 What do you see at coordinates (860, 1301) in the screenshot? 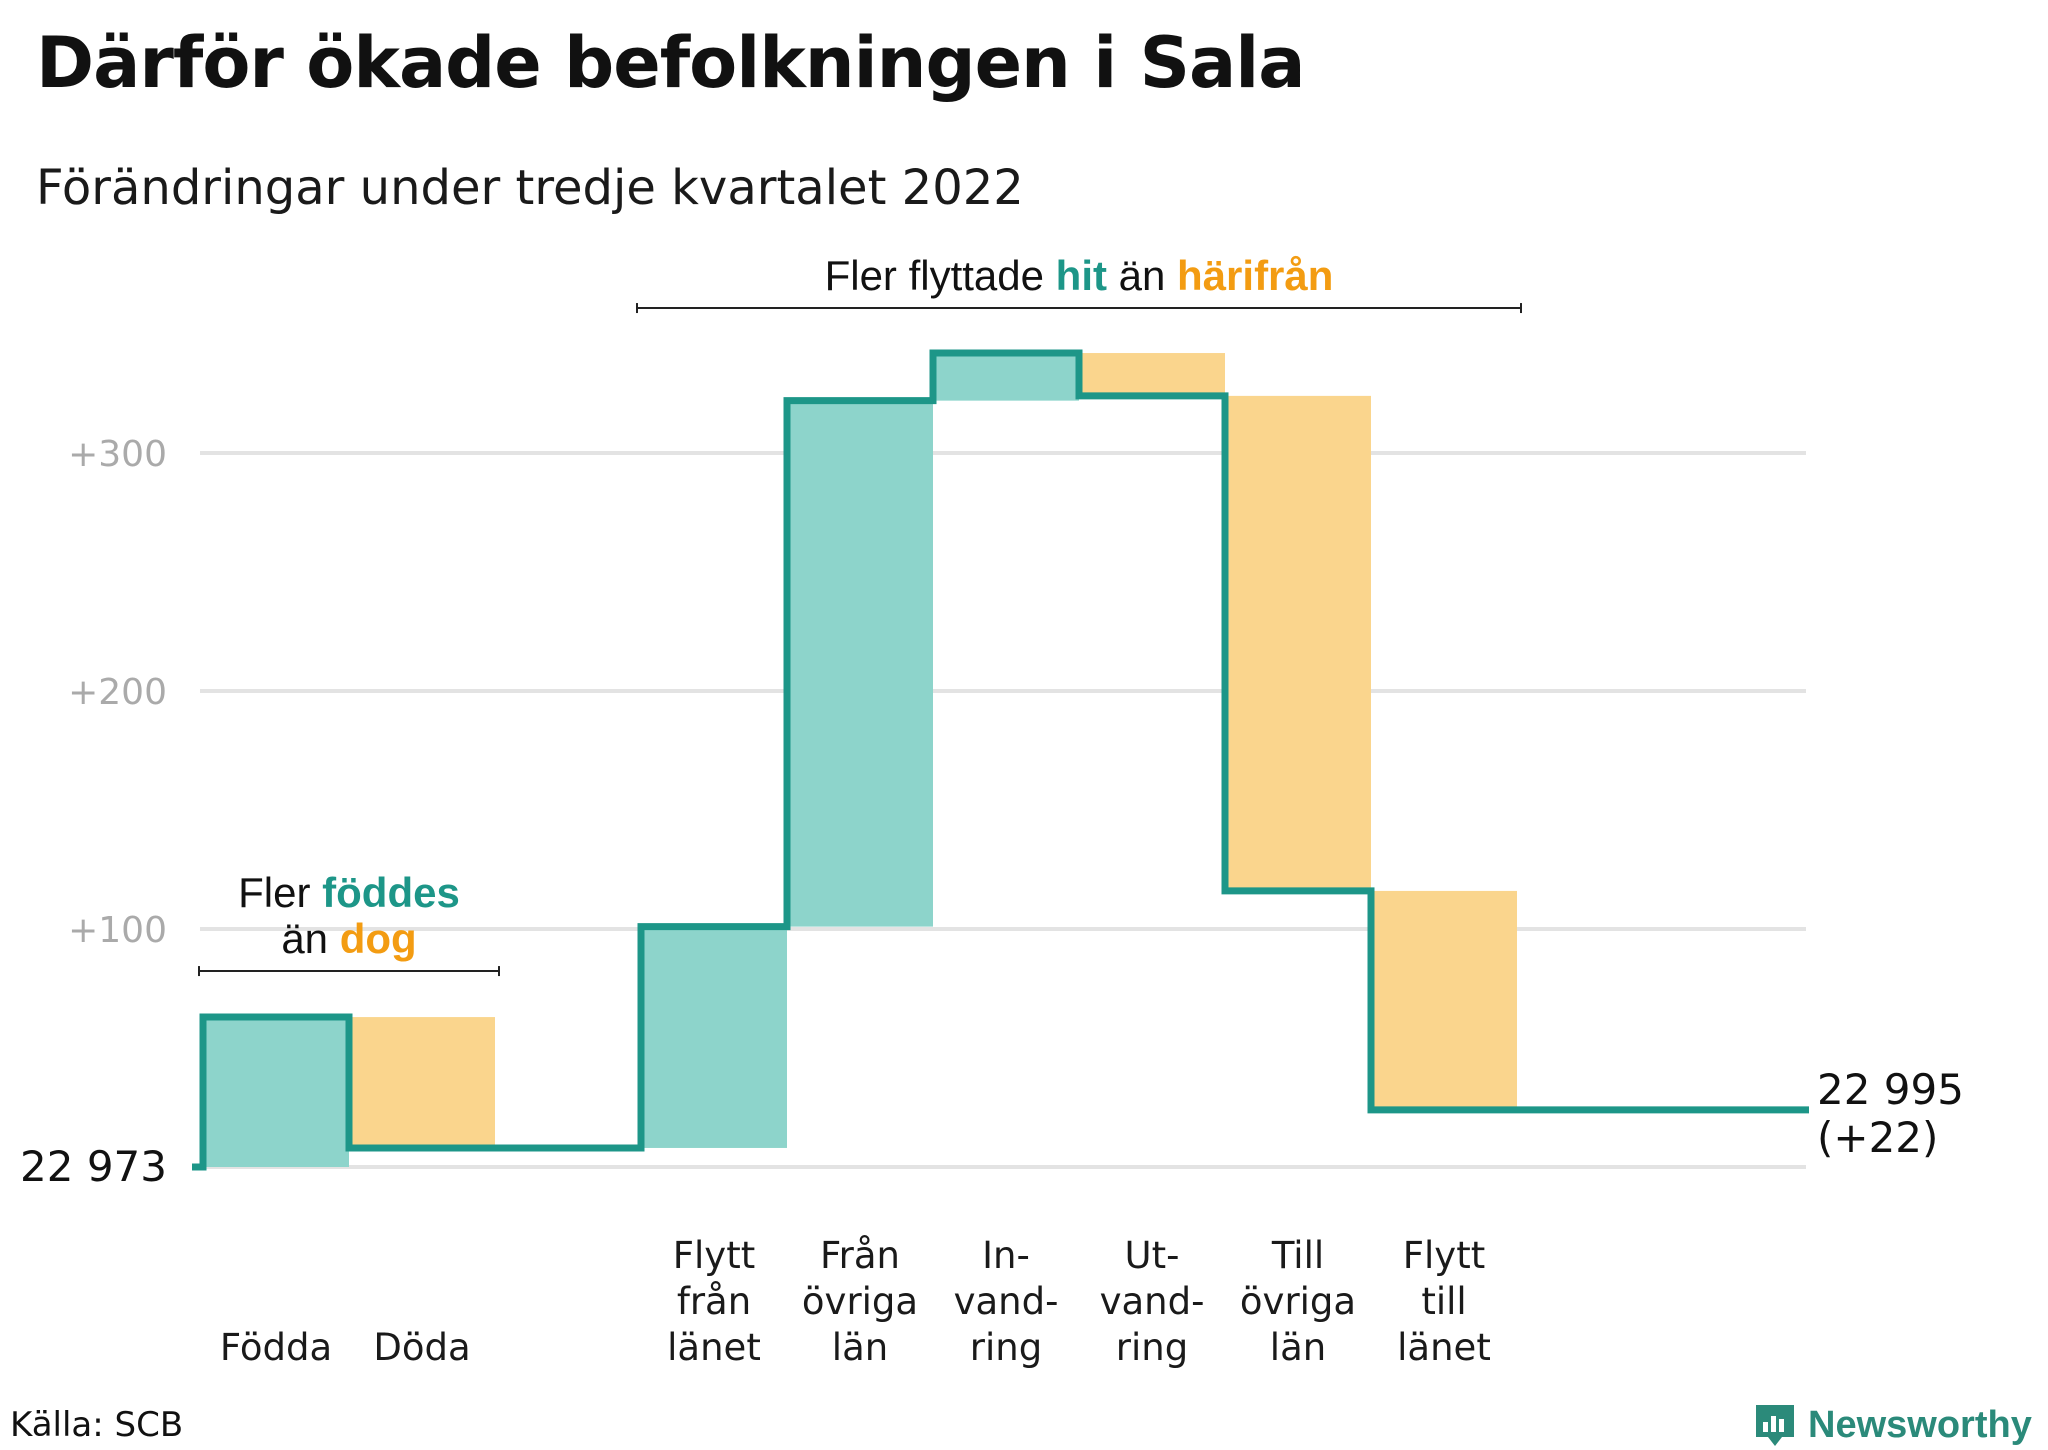
I see `category-label: Från övriga län` at bounding box center [860, 1301].